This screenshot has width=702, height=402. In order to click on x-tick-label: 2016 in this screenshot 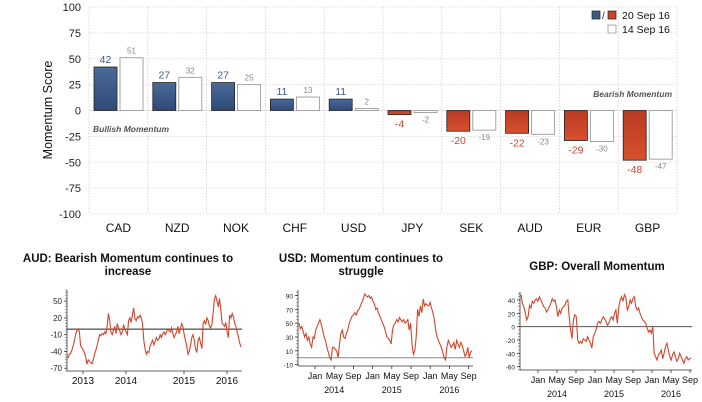, I will do `click(227, 381)`.